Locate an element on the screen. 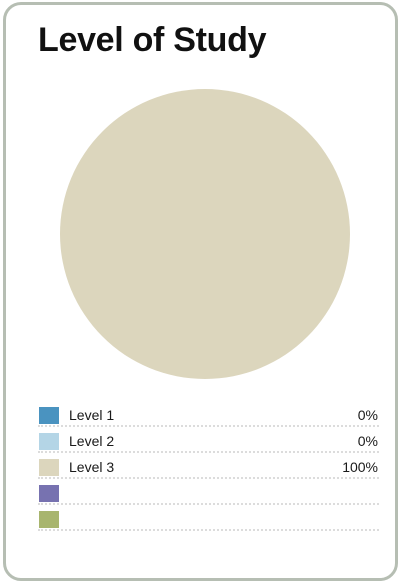 The width and height of the screenshot is (405, 588). chart-title: Level of Study is located at coordinates (152, 40).